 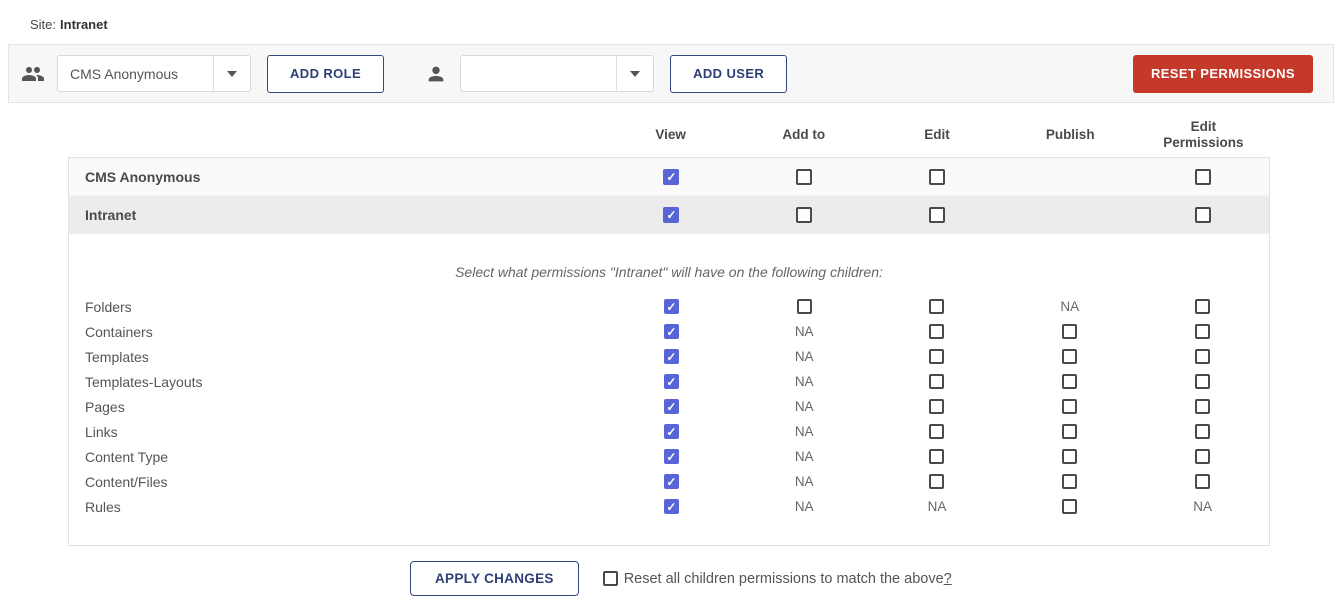 I want to click on group-icon, so click(x=33, y=74).